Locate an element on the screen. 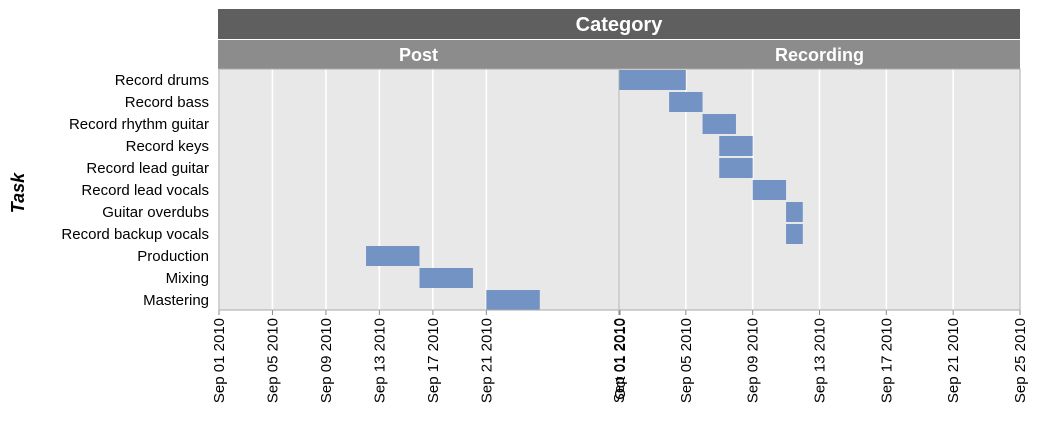 Image resolution: width=1037 pixels, height=423 pixels. category-title: Category is located at coordinates (620, 25).